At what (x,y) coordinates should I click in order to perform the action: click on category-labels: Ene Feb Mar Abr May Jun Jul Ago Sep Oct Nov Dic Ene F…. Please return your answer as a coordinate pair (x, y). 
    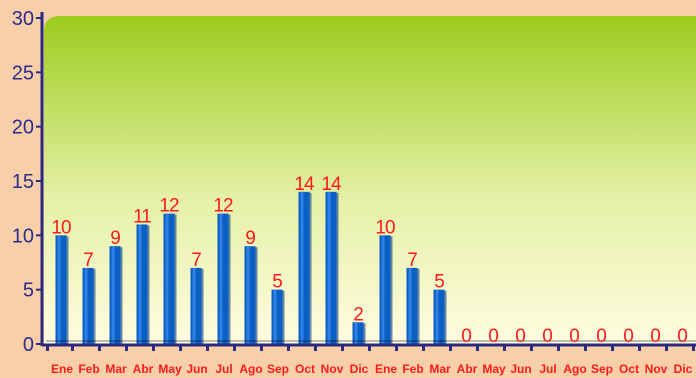
    Looking at the image, I should click on (372, 369).